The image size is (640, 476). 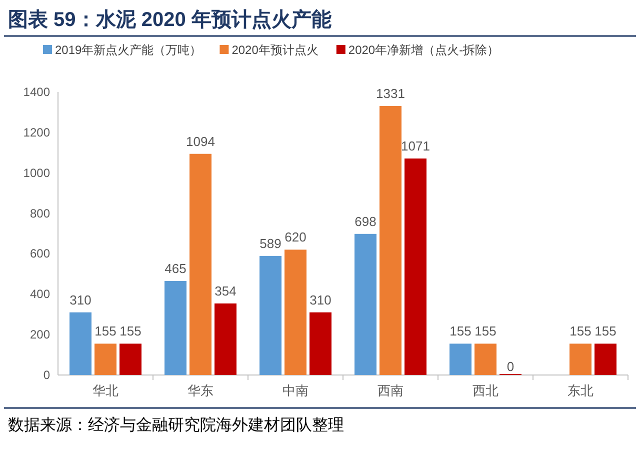 I want to click on data-label: 1094, so click(x=200, y=141).